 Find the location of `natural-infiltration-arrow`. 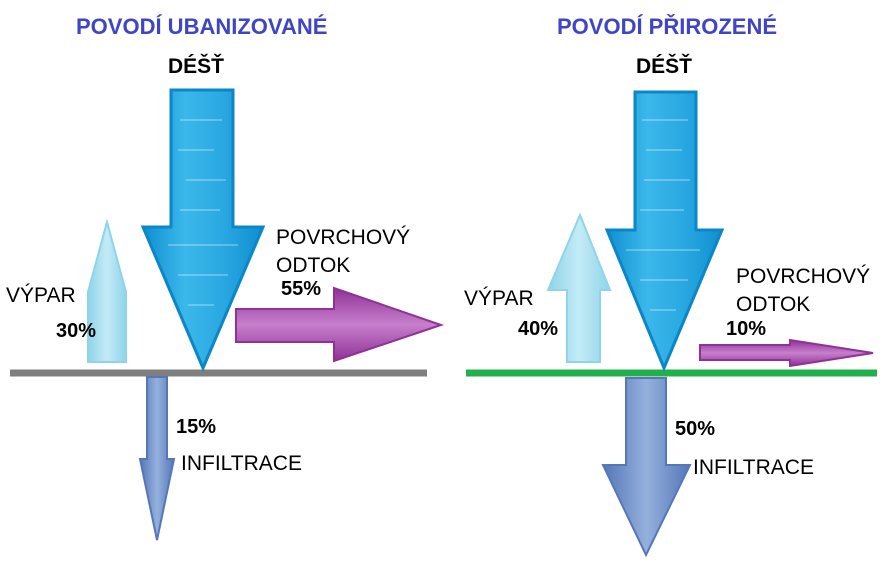

natural-infiltration-arrow is located at coordinates (646, 467).